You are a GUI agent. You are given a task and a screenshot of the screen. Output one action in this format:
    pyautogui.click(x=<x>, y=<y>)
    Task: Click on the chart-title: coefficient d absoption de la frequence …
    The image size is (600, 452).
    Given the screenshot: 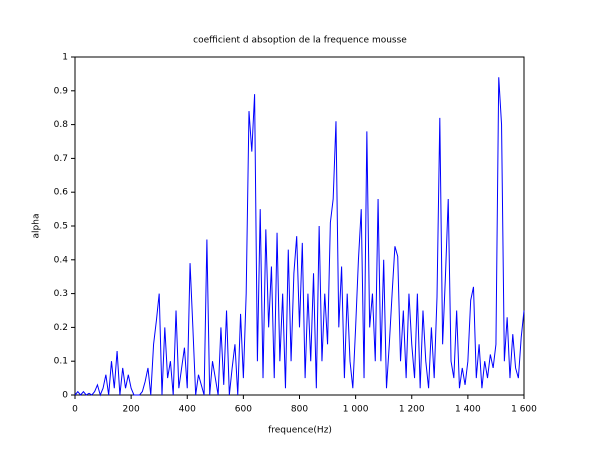 What is the action you would take?
    pyautogui.click(x=300, y=41)
    